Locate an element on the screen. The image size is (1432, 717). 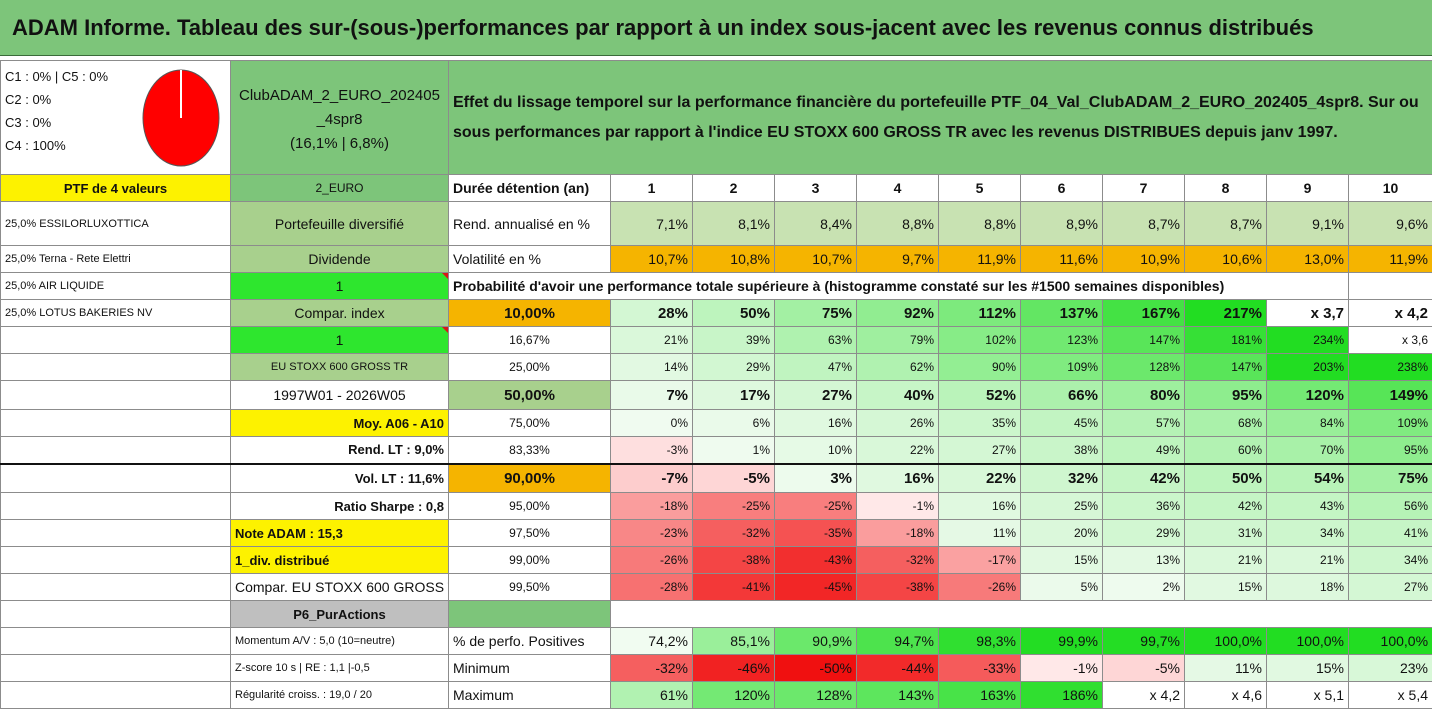
quantile-value: 22% is located at coordinates (979, 477).